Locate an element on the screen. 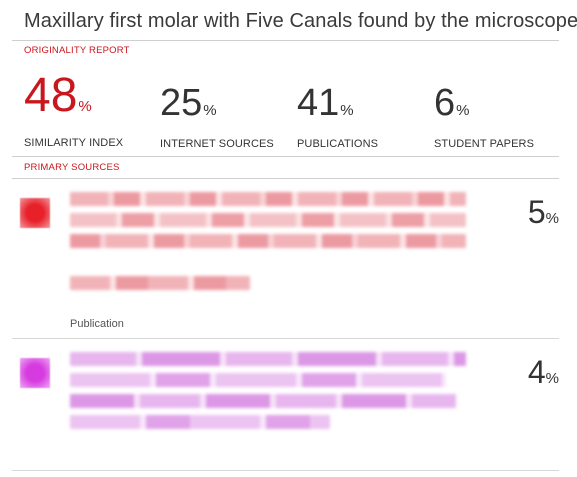  similarity-index-label: SIMILARITY INDEX is located at coordinates (74, 143).